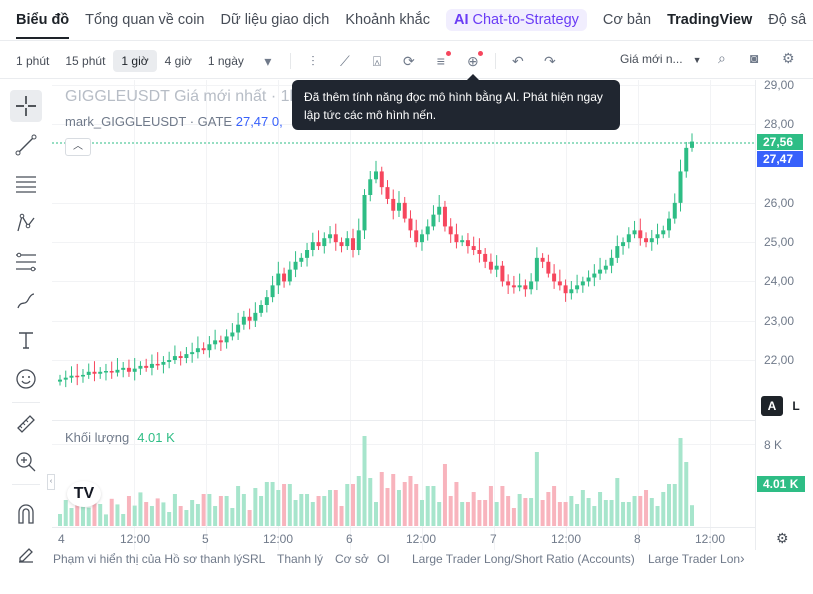 This screenshot has width=813, height=594. Describe the element at coordinates (51, 482) in the screenshot. I see `expand-left-icon: ‹` at that location.